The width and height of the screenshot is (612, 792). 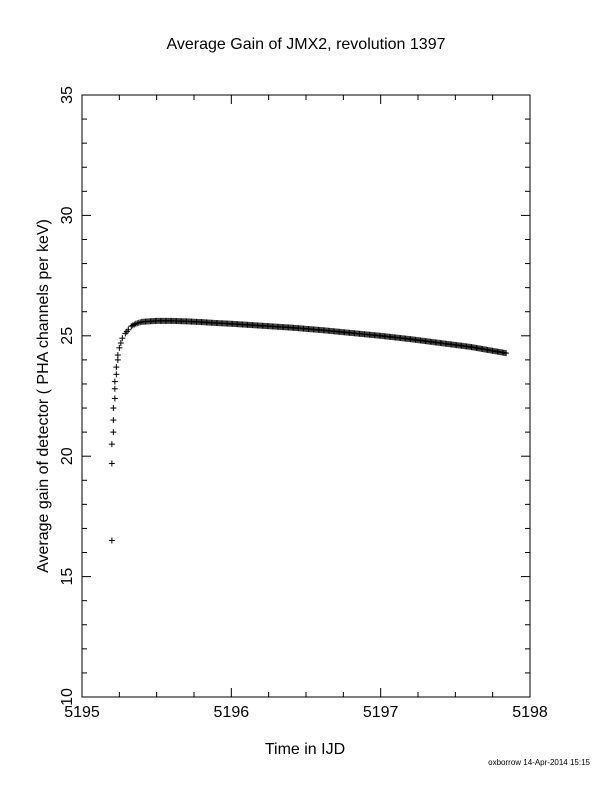 What do you see at coordinates (67, 456) in the screenshot?
I see `y-tick-label: 20` at bounding box center [67, 456].